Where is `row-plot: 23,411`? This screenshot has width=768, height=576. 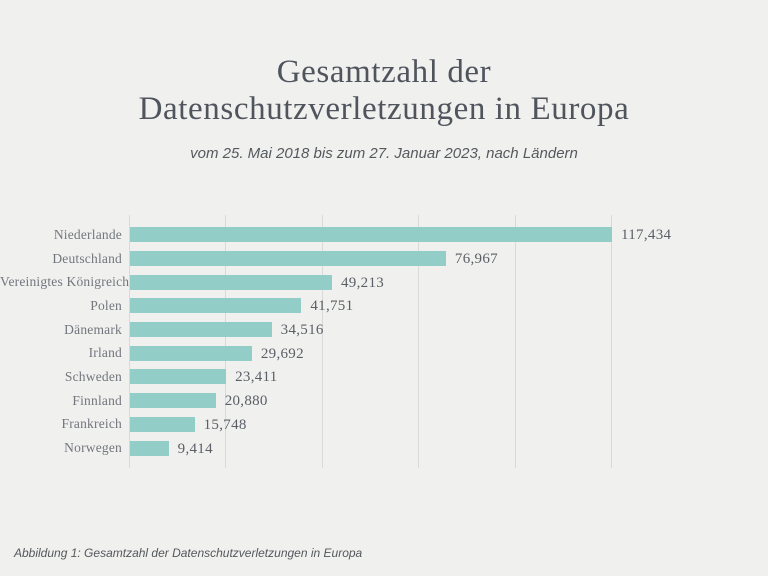 row-plot: 23,411 is located at coordinates (371, 376).